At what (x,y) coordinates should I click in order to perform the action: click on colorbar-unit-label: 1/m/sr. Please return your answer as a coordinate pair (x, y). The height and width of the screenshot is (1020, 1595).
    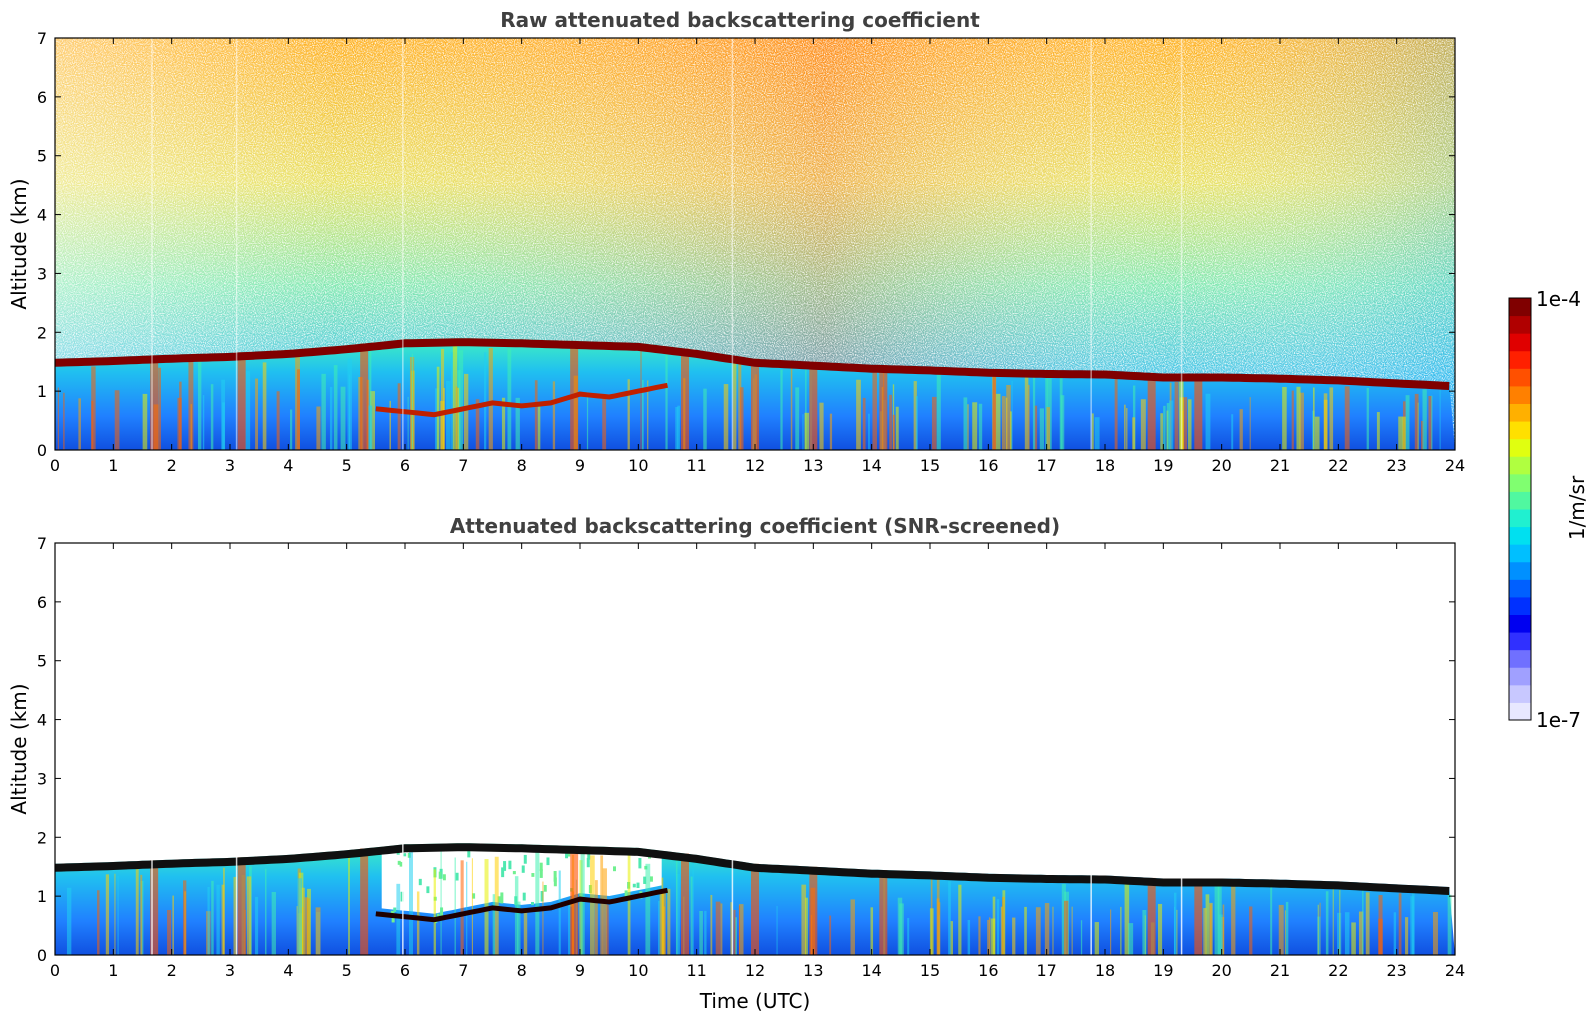
    Looking at the image, I should click on (1577, 507).